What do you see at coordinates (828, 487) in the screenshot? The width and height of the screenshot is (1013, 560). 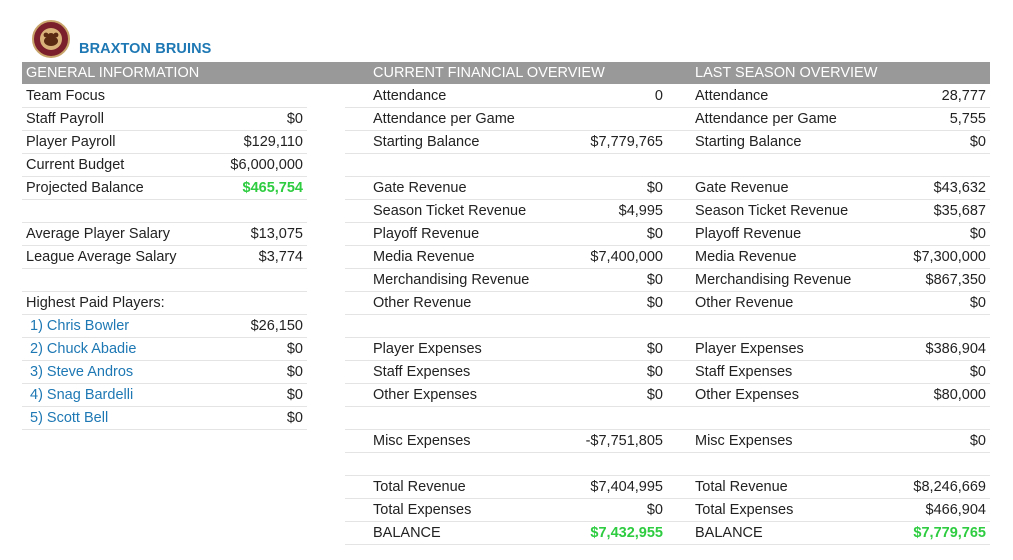 I see `row-last-total-revenue: Total Revenue $8,246,669` at bounding box center [828, 487].